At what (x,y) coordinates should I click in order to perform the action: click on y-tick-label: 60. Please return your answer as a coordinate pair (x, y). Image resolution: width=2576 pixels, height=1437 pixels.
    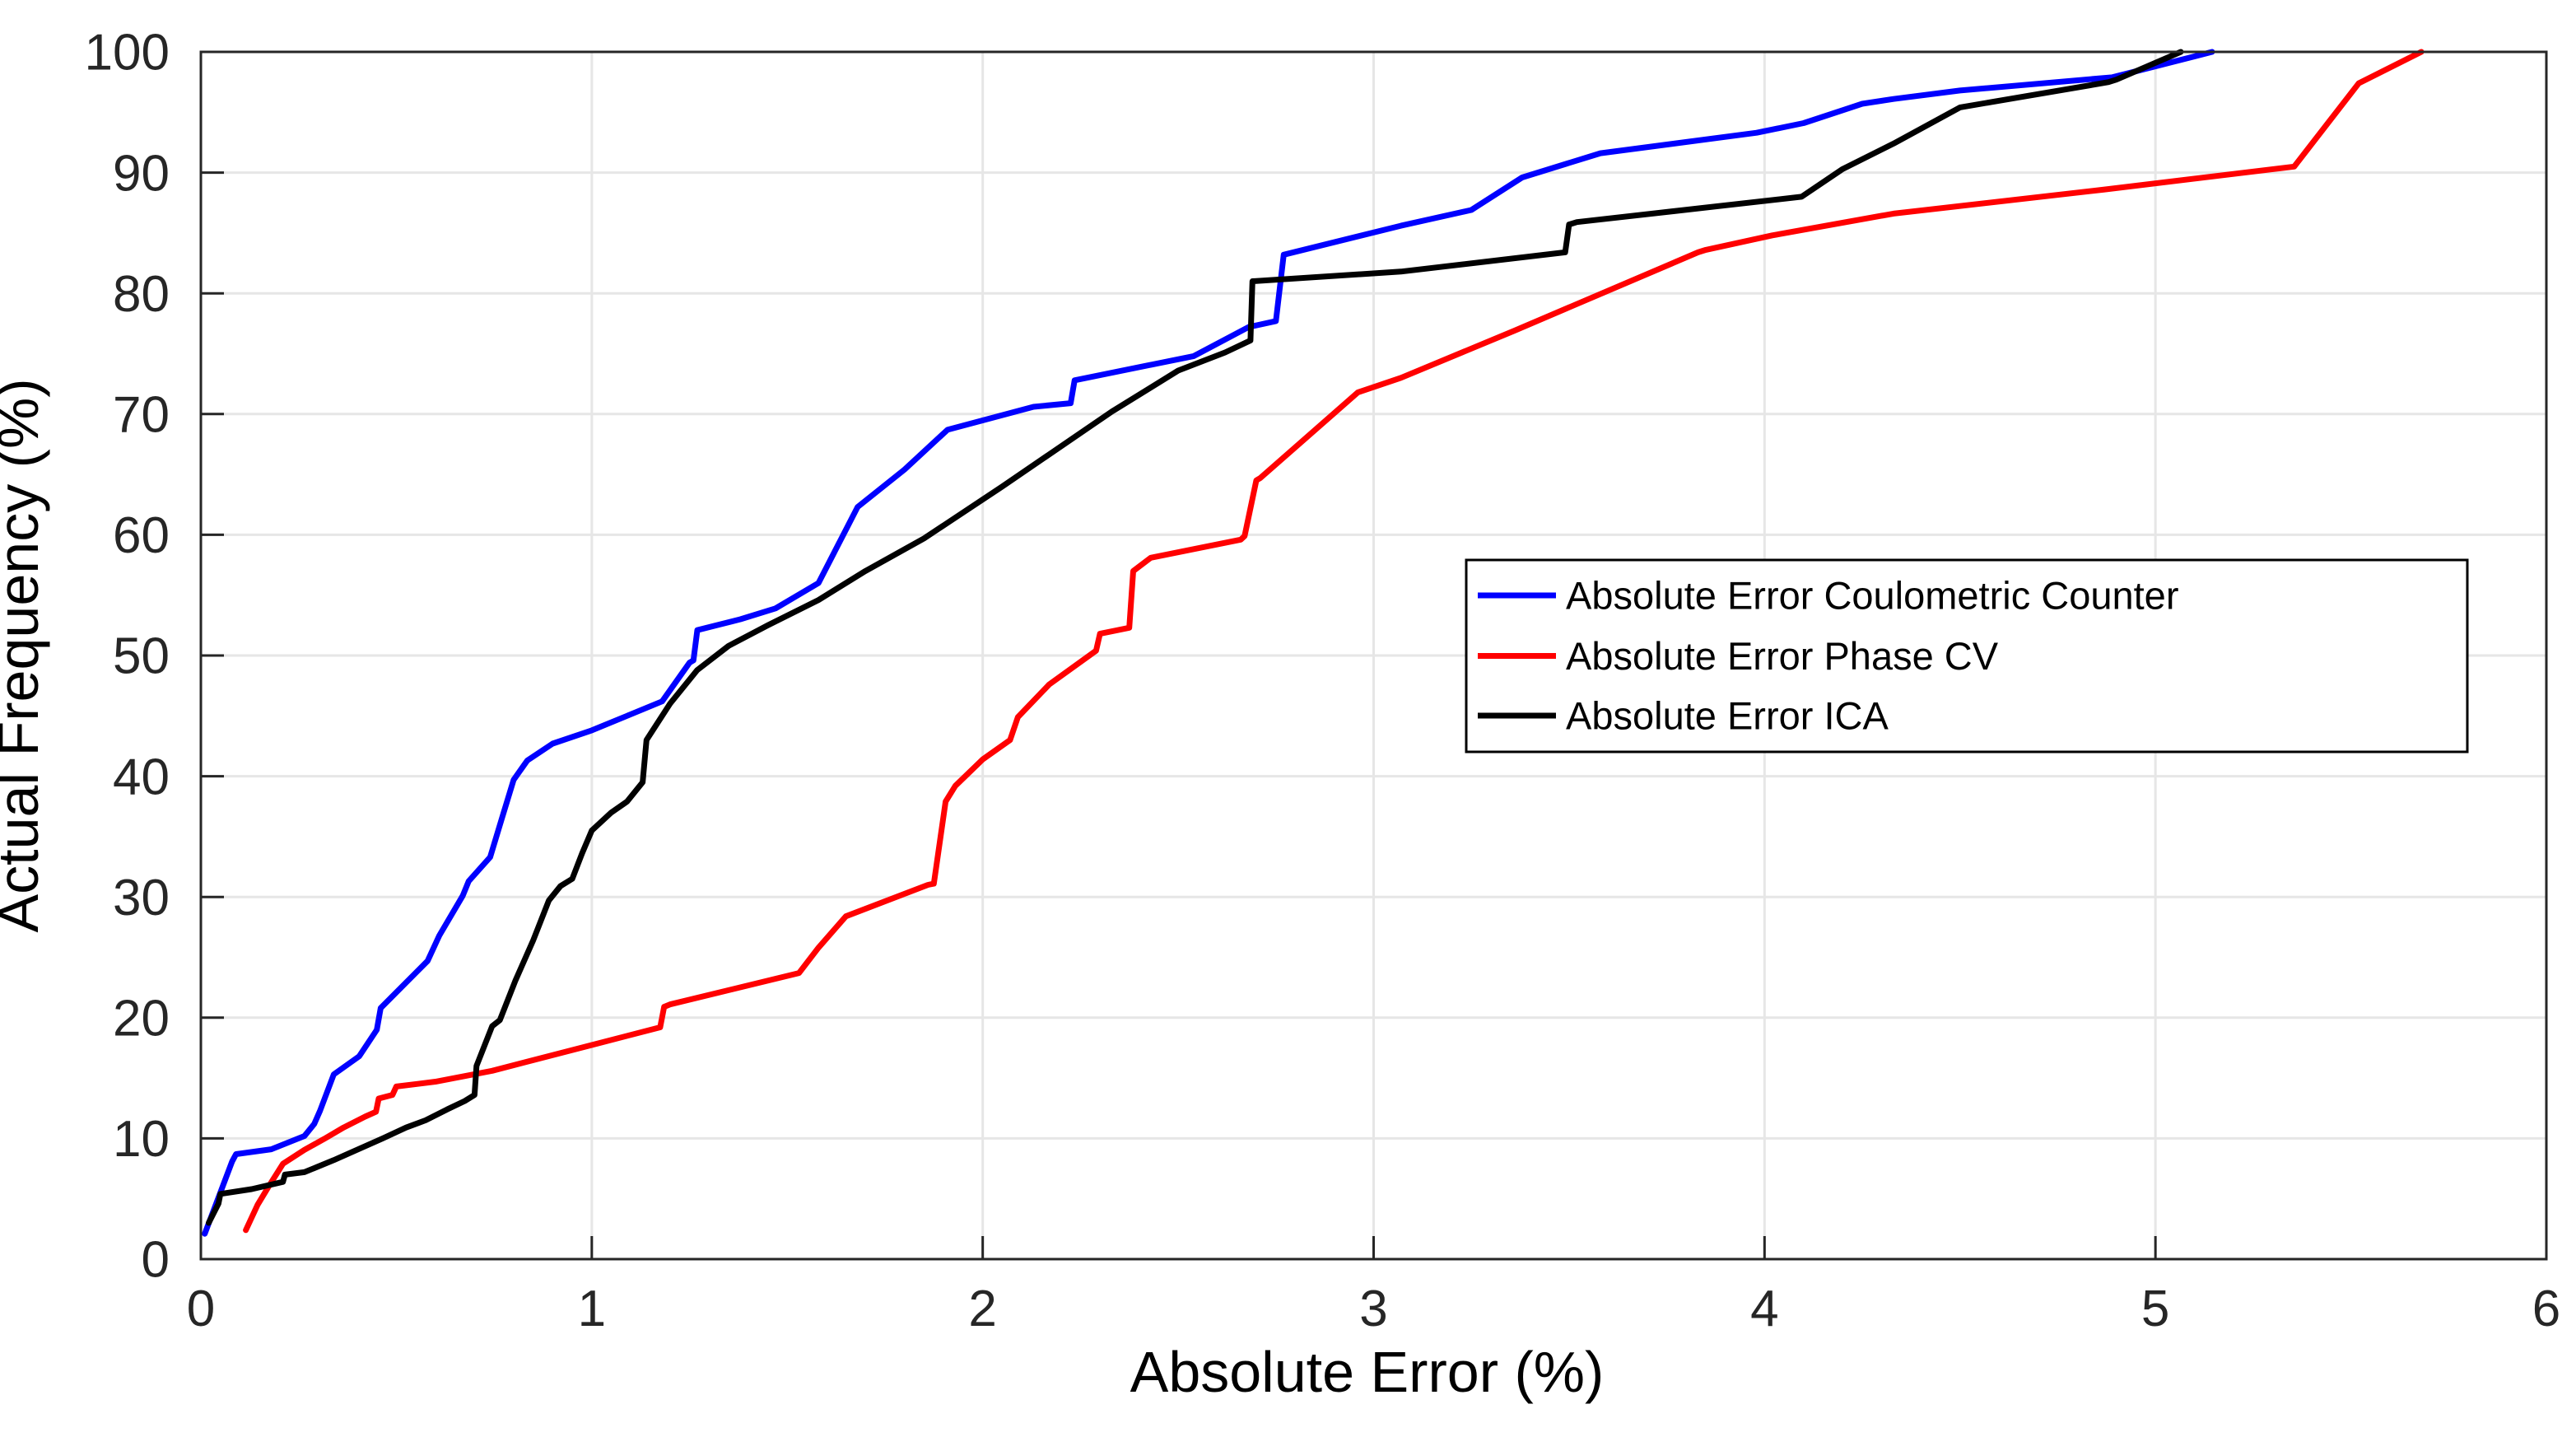
    Looking at the image, I should click on (141, 535).